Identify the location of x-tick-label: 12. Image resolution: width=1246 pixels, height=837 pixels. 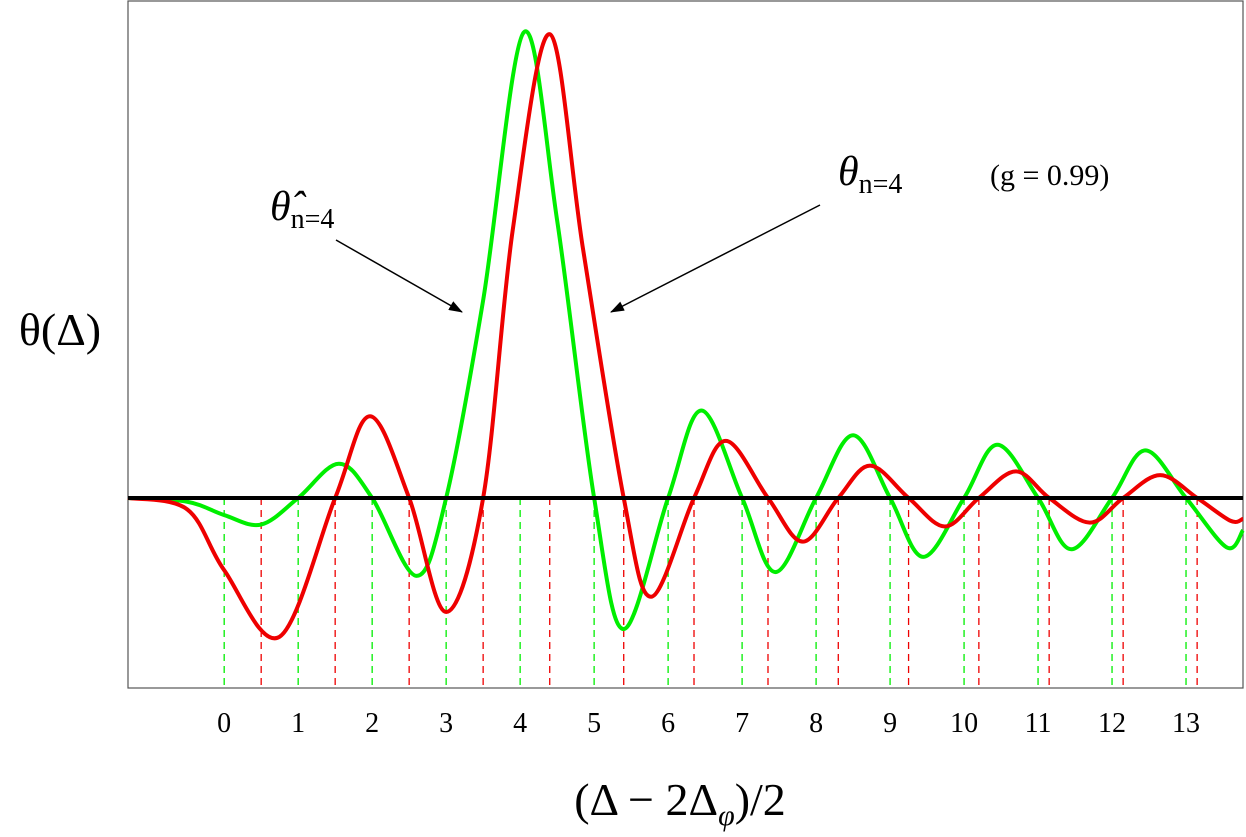
(1112, 723).